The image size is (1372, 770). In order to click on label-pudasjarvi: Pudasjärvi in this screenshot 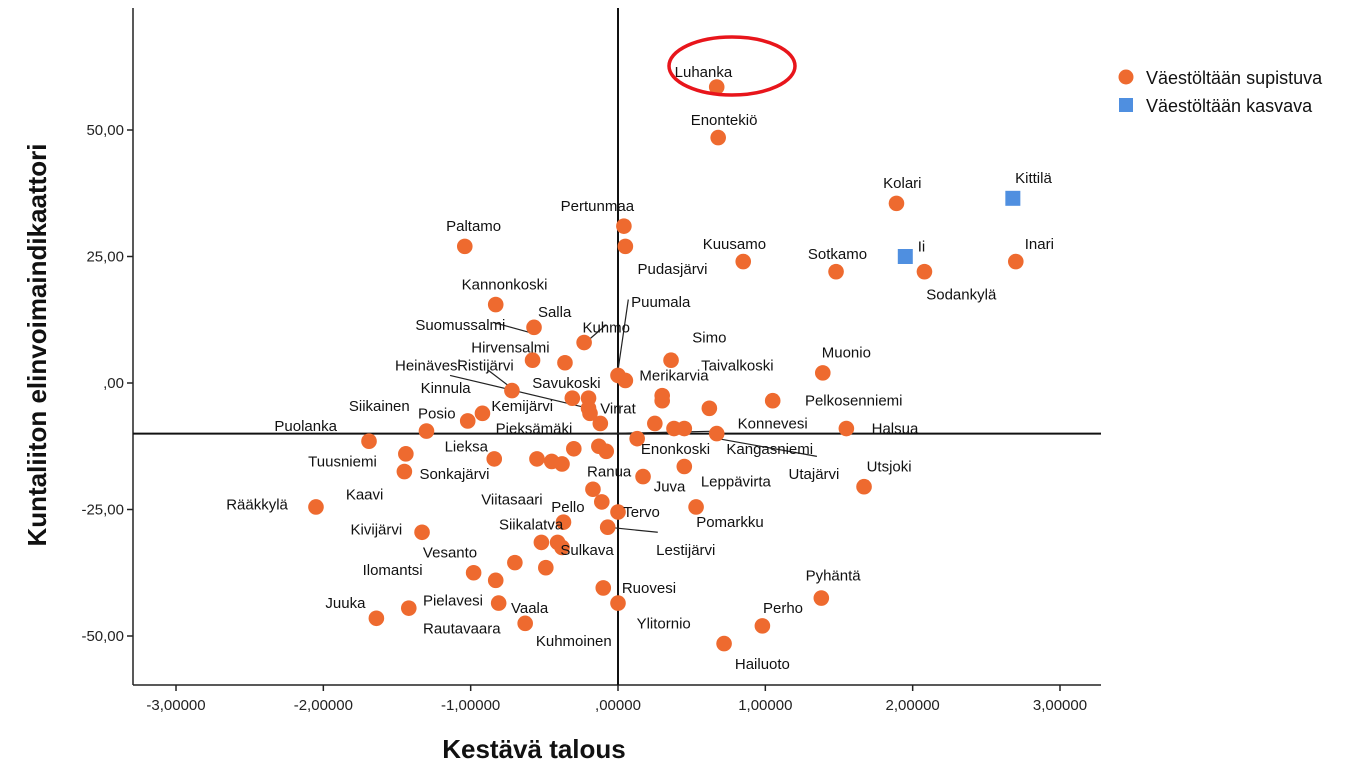, I will do `click(672, 269)`.